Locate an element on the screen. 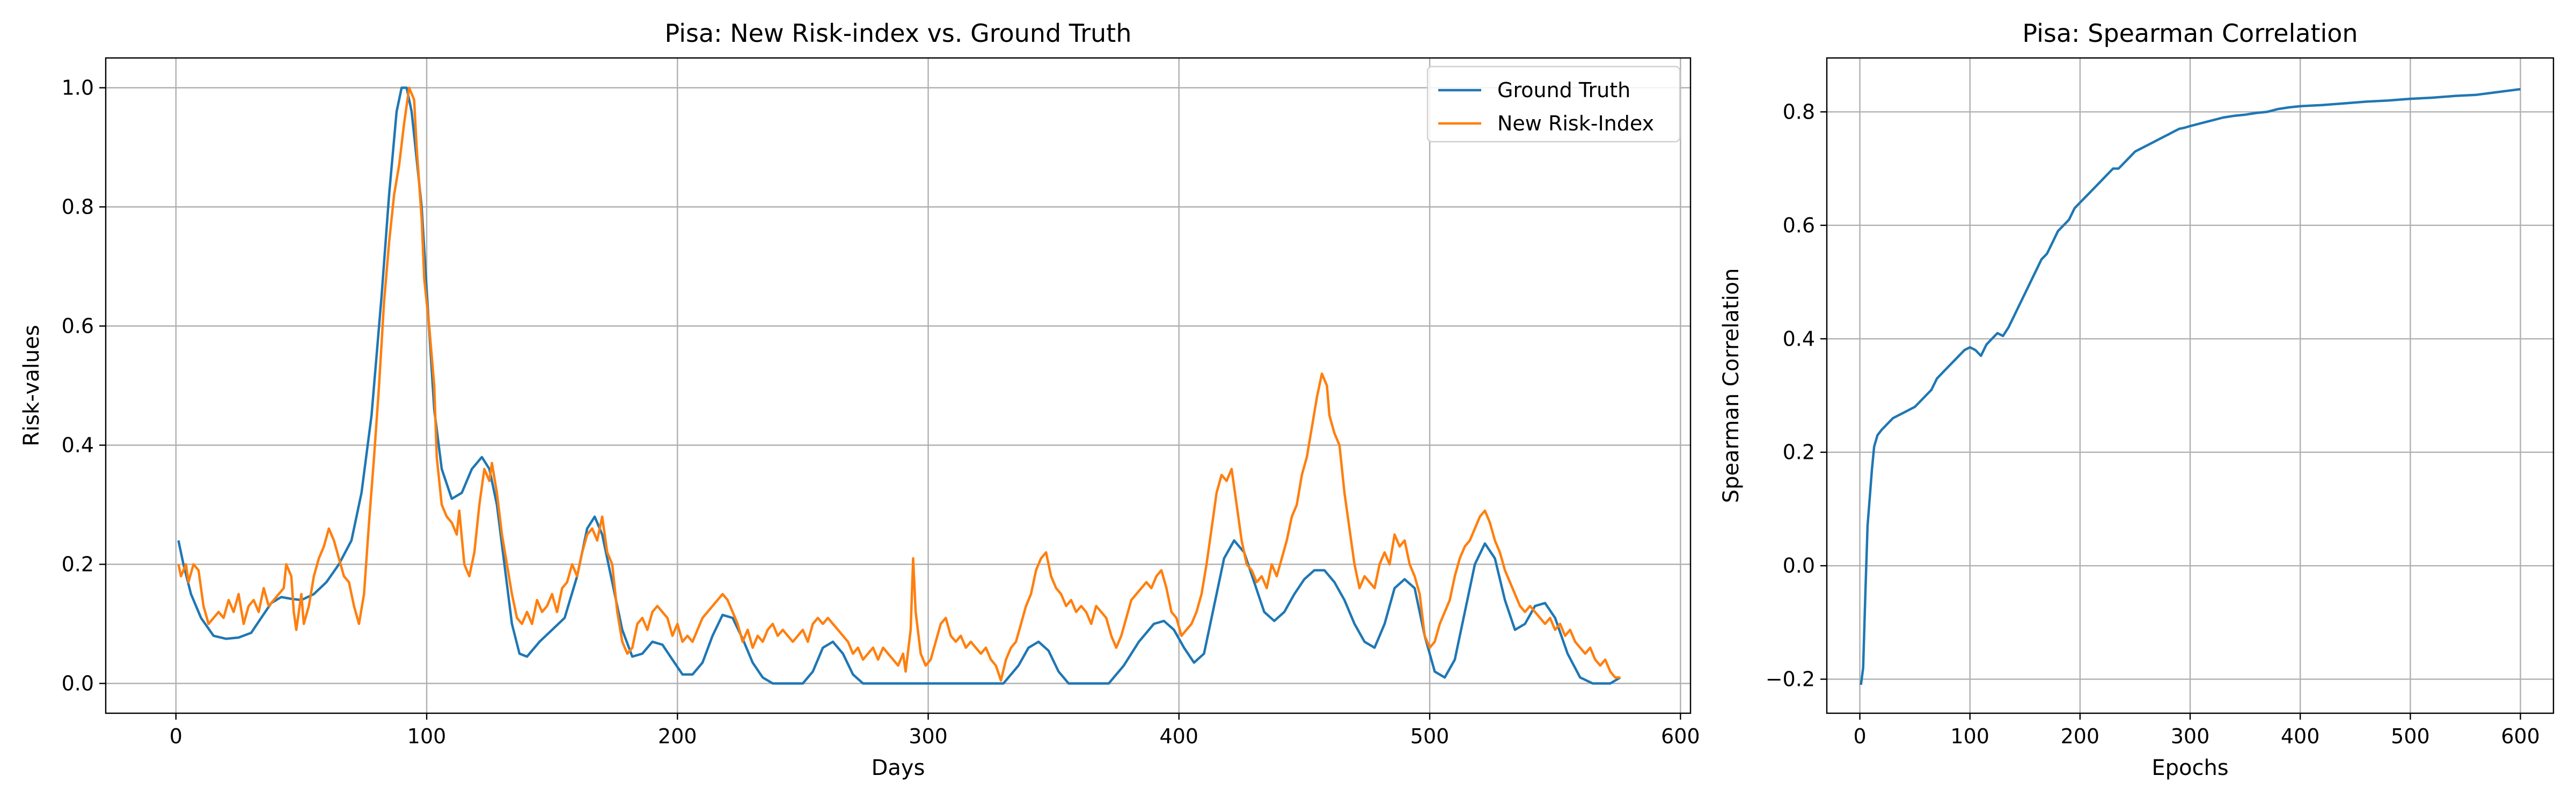  risk-index-ytick-label-3: 0.6 is located at coordinates (78, 326).